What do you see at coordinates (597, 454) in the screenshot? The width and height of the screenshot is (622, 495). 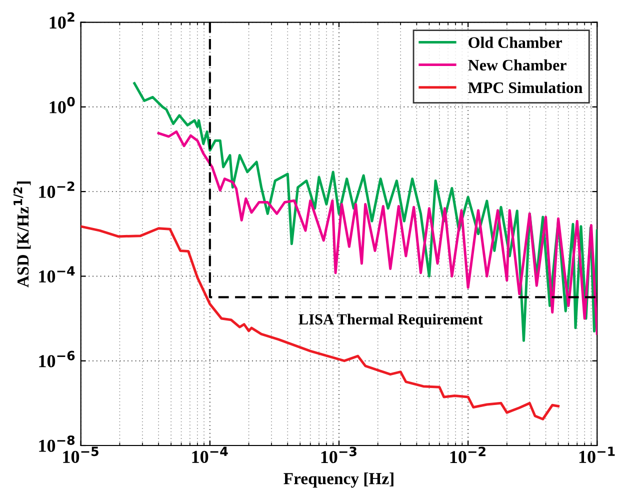 I see `x-tick-label: 10$^{−1}$` at bounding box center [597, 454].